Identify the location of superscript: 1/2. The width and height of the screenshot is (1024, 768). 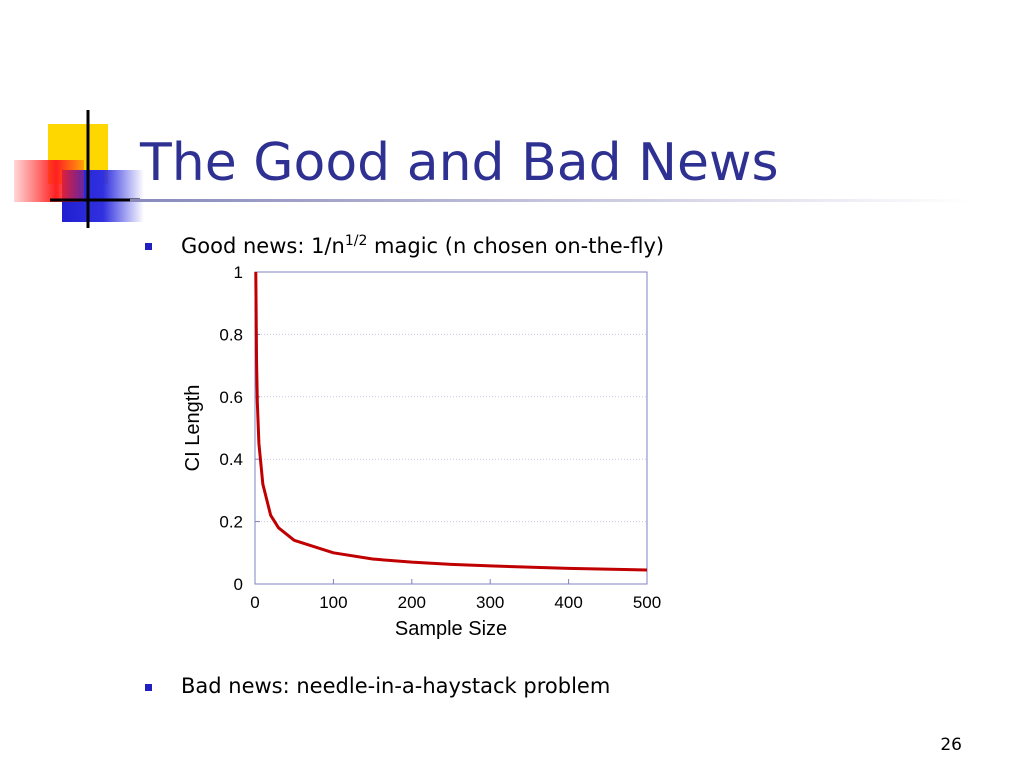
(356, 241).